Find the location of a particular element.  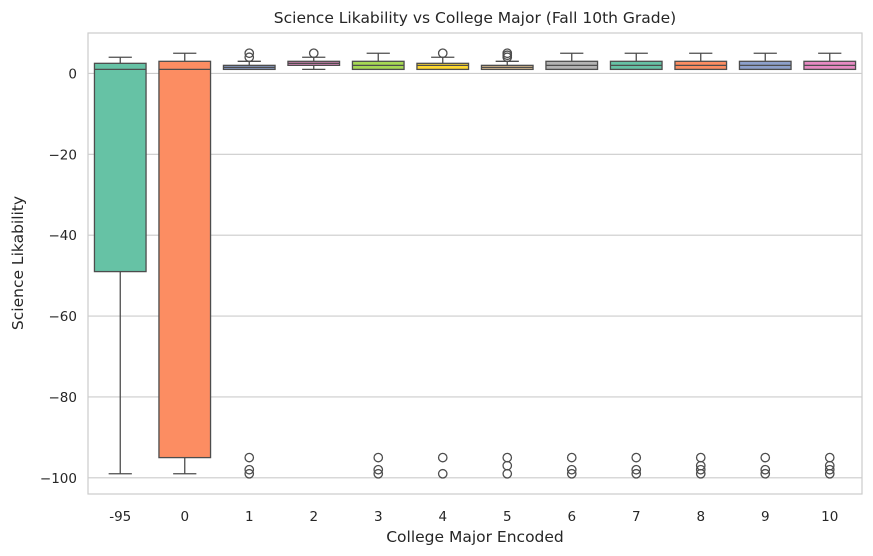

x-tick-label: -95 is located at coordinates (120, 517).